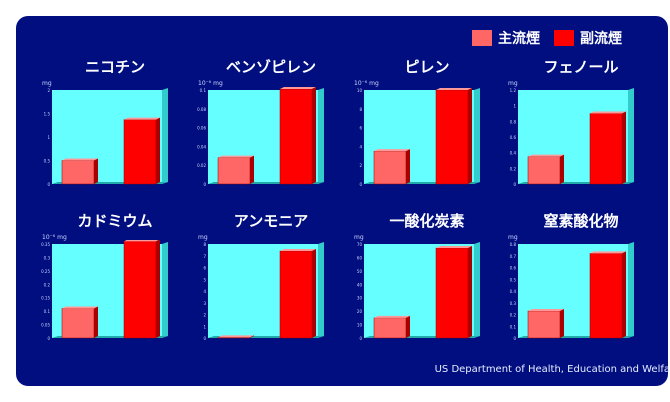  I want to click on y-tick-label: 30, so click(360, 298).